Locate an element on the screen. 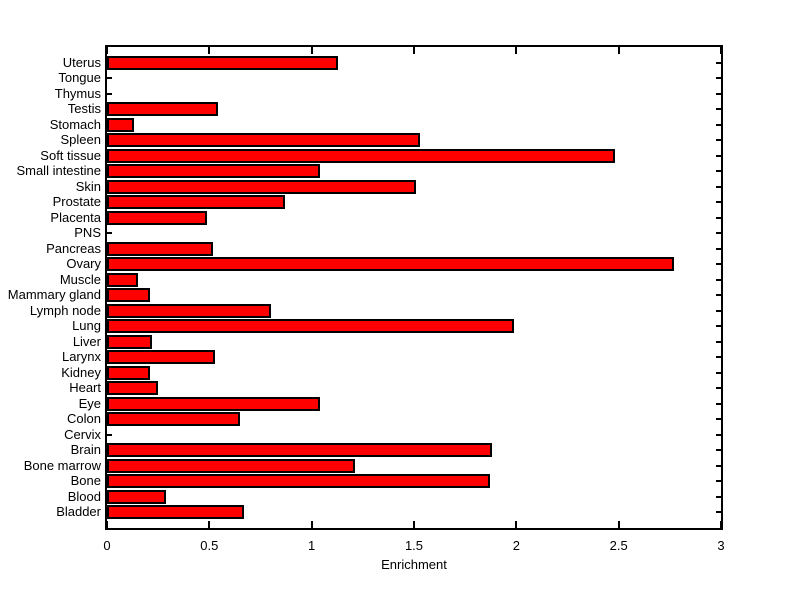 The width and height of the screenshot is (800, 599). y-tick-right-bladder is located at coordinates (718, 512).